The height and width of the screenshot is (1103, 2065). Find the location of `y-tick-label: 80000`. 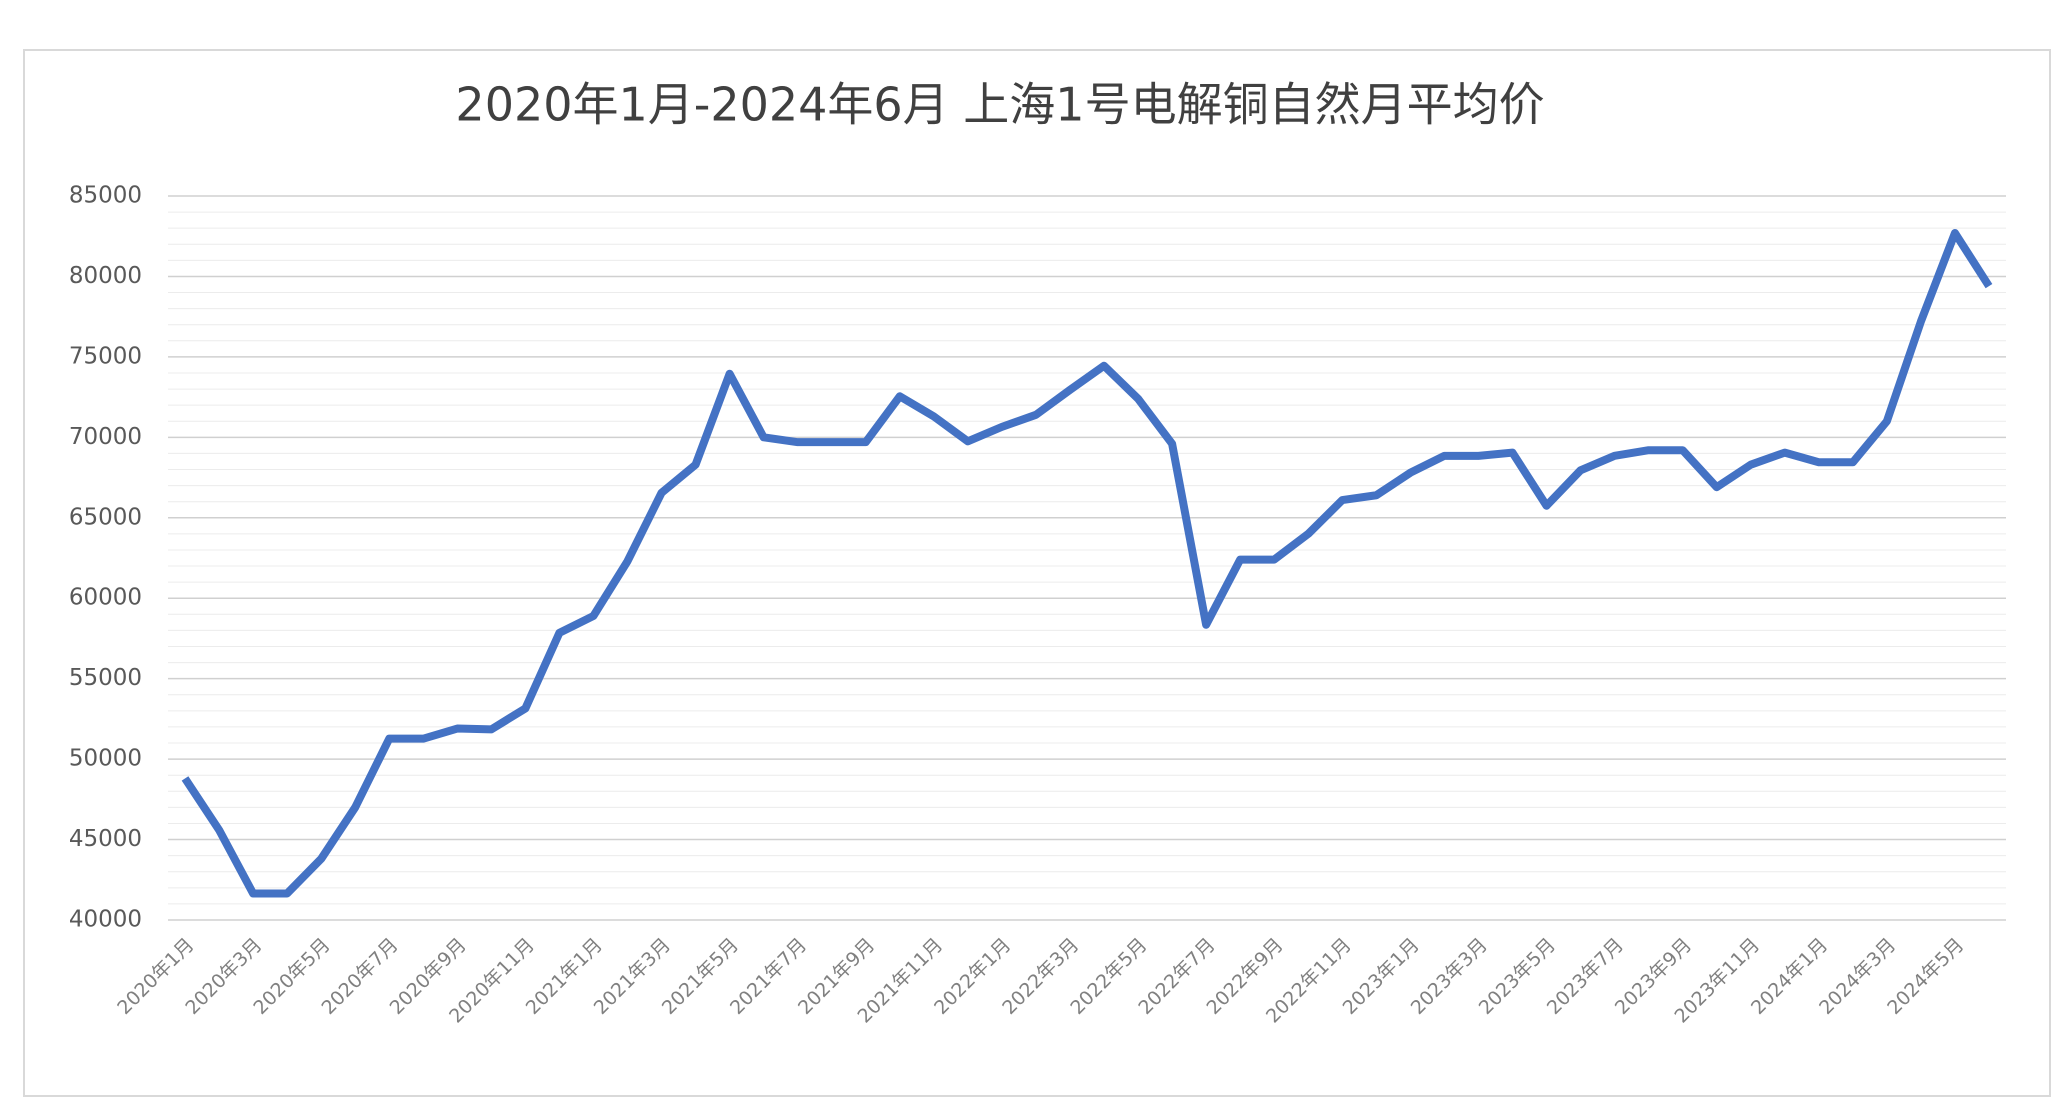

y-tick-label: 80000 is located at coordinates (105, 276).